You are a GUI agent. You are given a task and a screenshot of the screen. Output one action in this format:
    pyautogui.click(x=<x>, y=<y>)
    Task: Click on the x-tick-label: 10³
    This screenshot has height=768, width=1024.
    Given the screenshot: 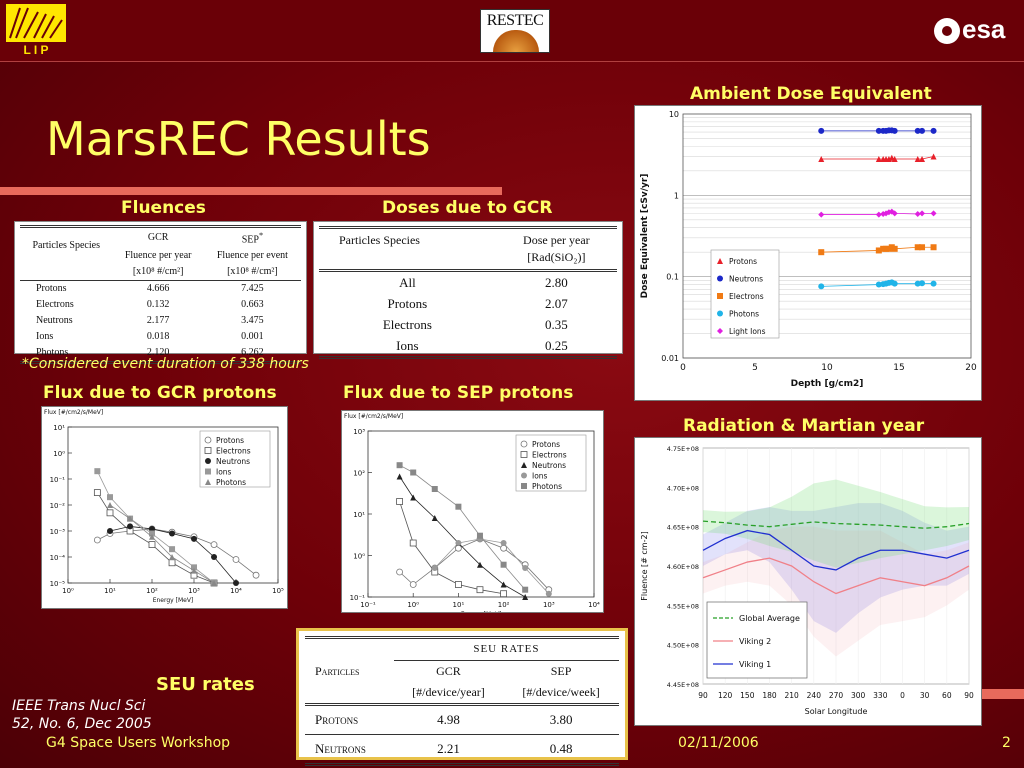 What is the action you would take?
    pyautogui.click(x=549, y=605)
    